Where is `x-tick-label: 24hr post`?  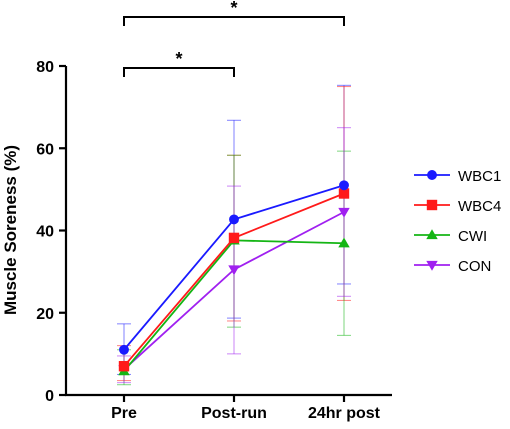 x-tick-label: 24hr post is located at coordinates (344, 413).